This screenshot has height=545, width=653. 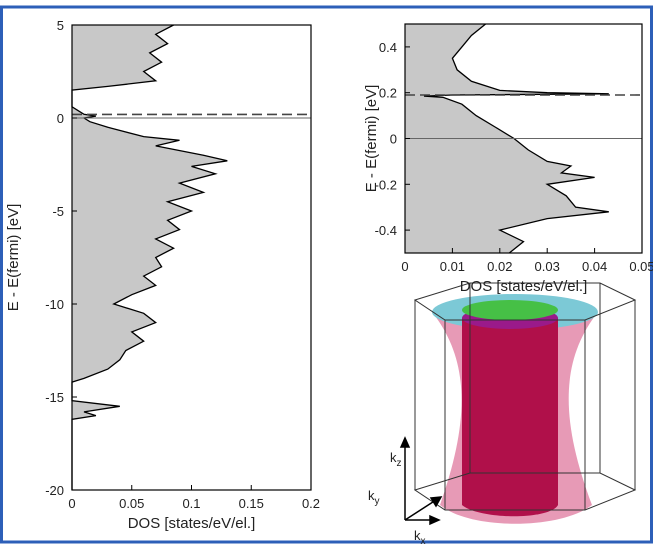 I want to click on k-axis-label: kx, so click(x=420, y=536).